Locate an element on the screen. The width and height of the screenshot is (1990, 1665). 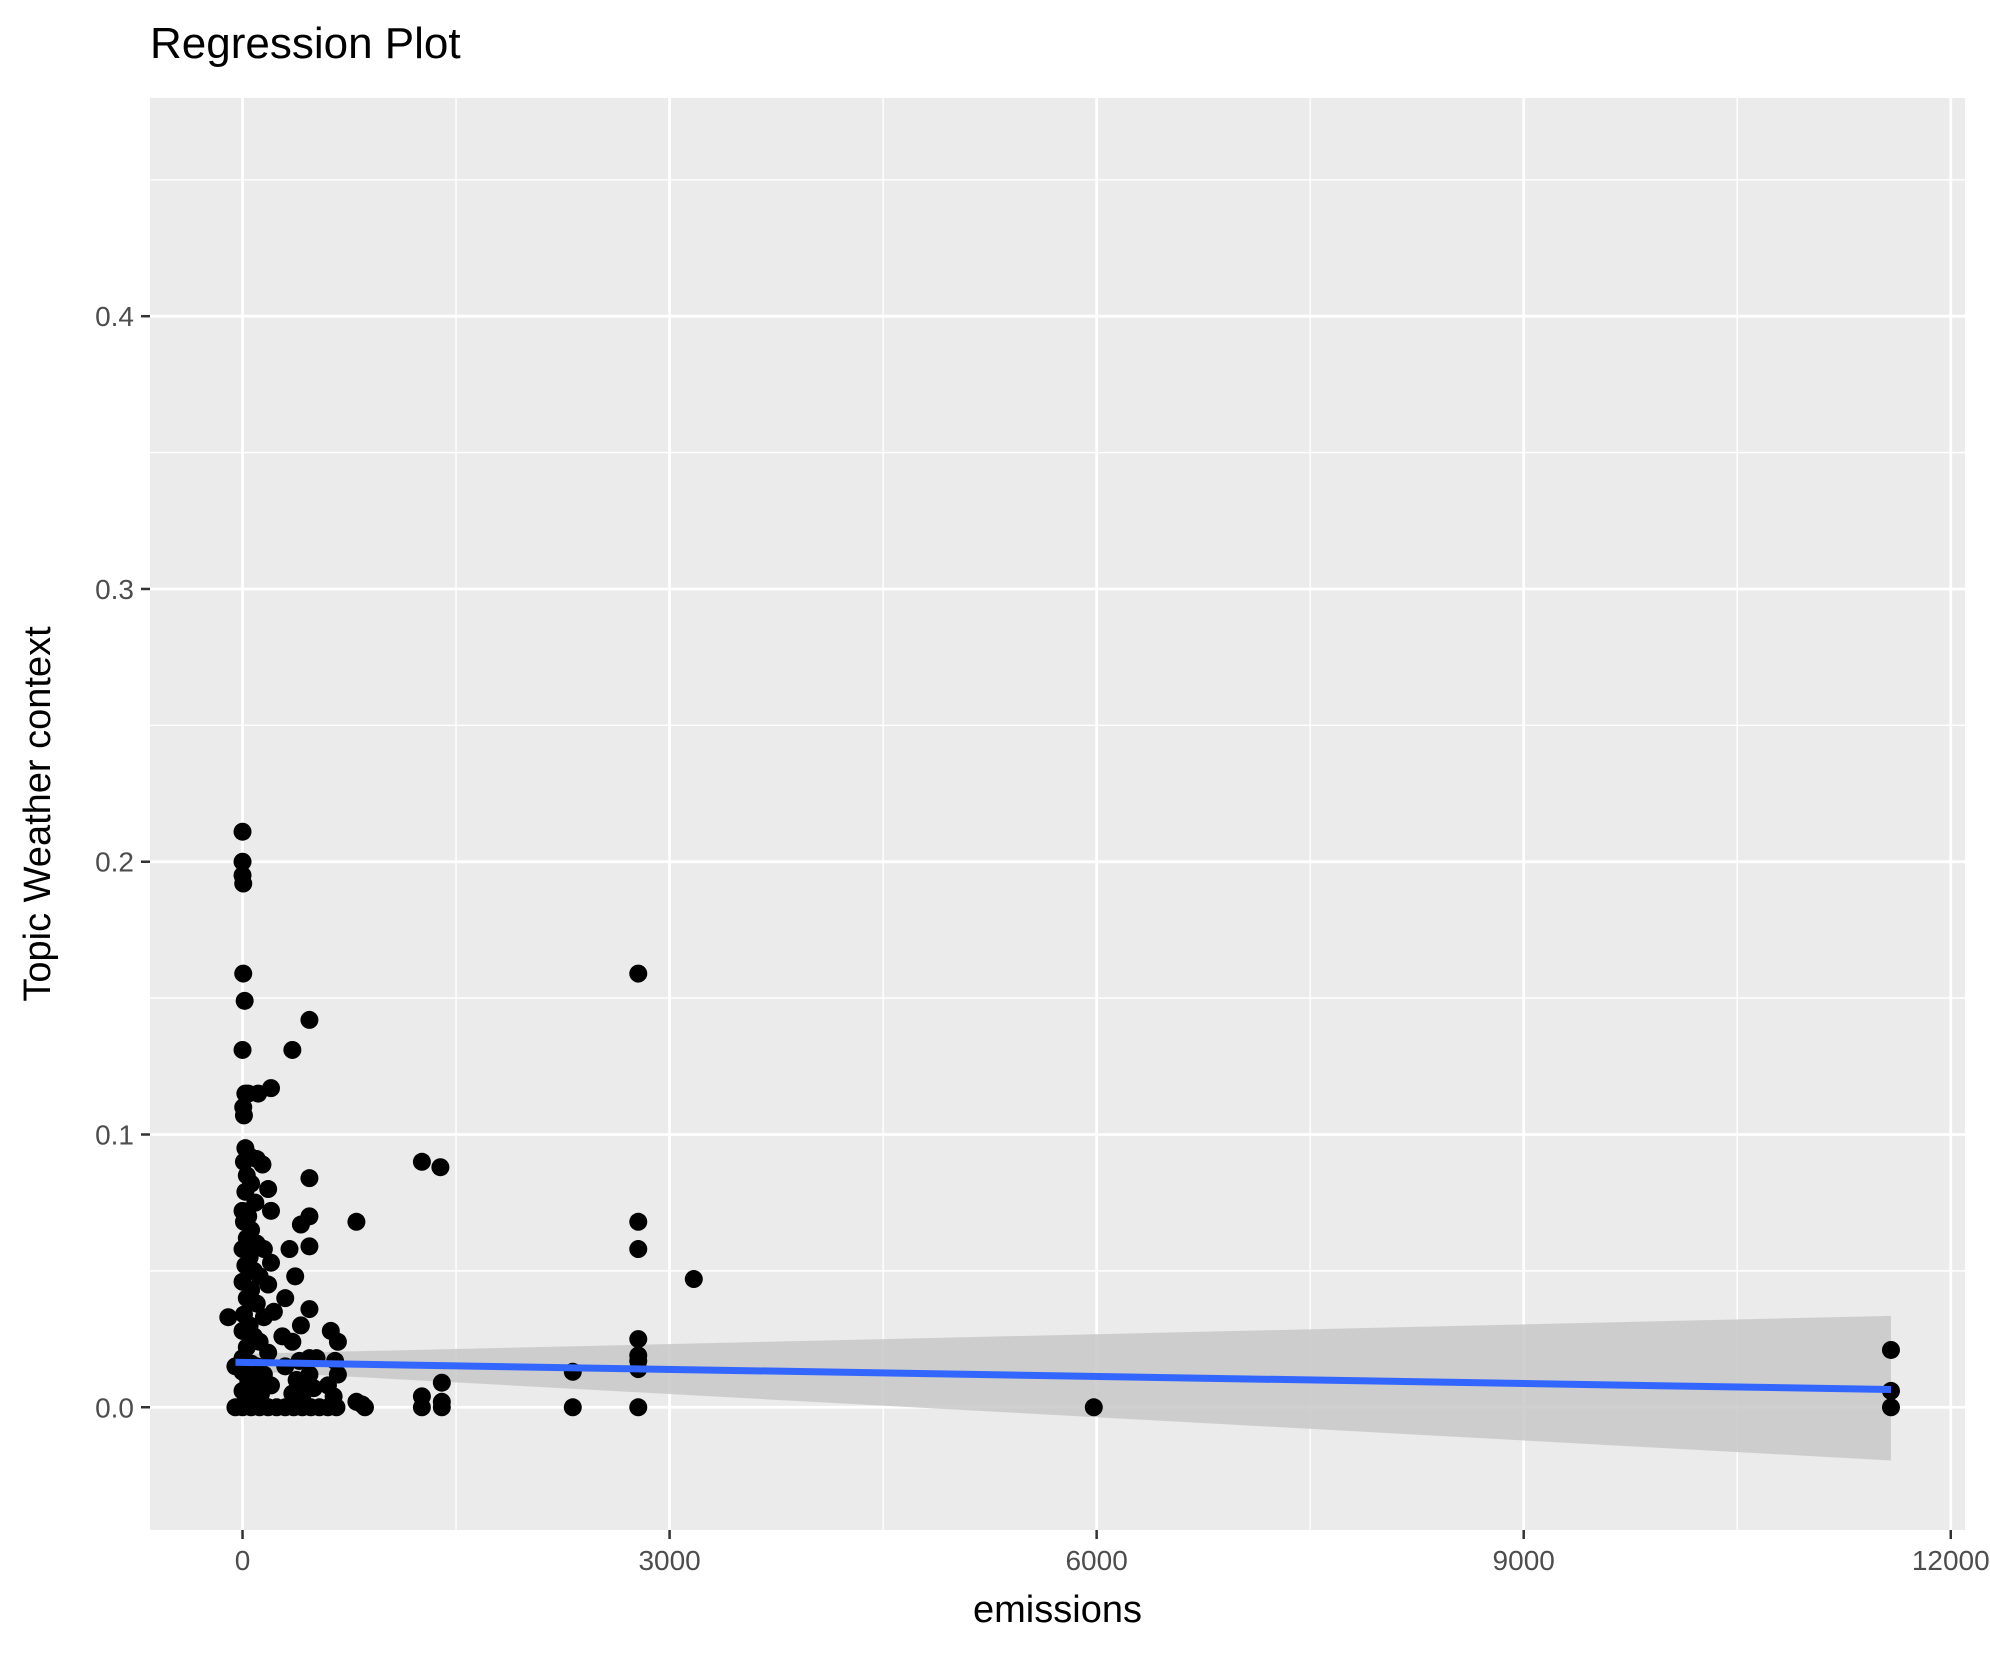
x-tick-label: 0 is located at coordinates (243, 1560).